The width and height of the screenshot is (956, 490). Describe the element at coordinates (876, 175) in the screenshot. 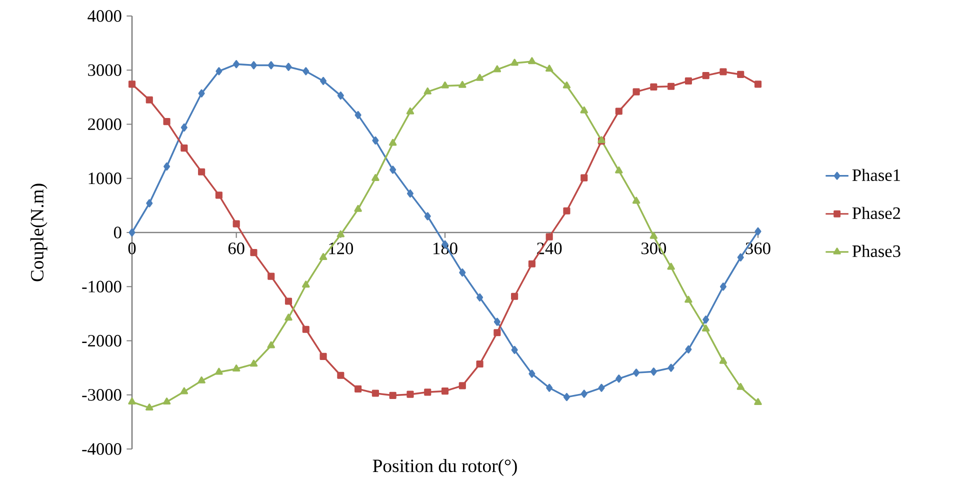

I see `legend-label: Phase1` at that location.